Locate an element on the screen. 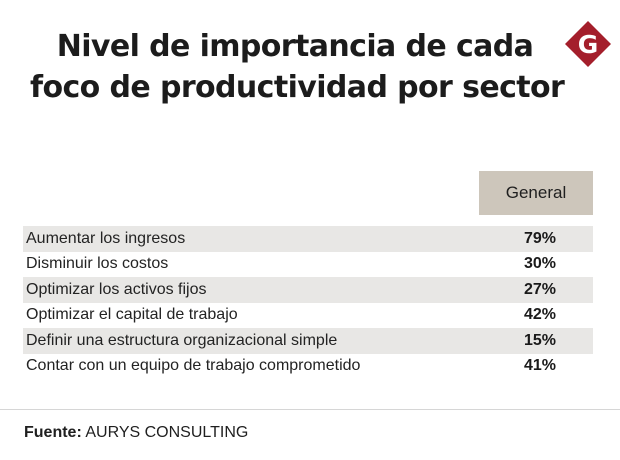 Image resolution: width=620 pixels, height=460 pixels. gestion-logo-icon: G is located at coordinates (588, 44).